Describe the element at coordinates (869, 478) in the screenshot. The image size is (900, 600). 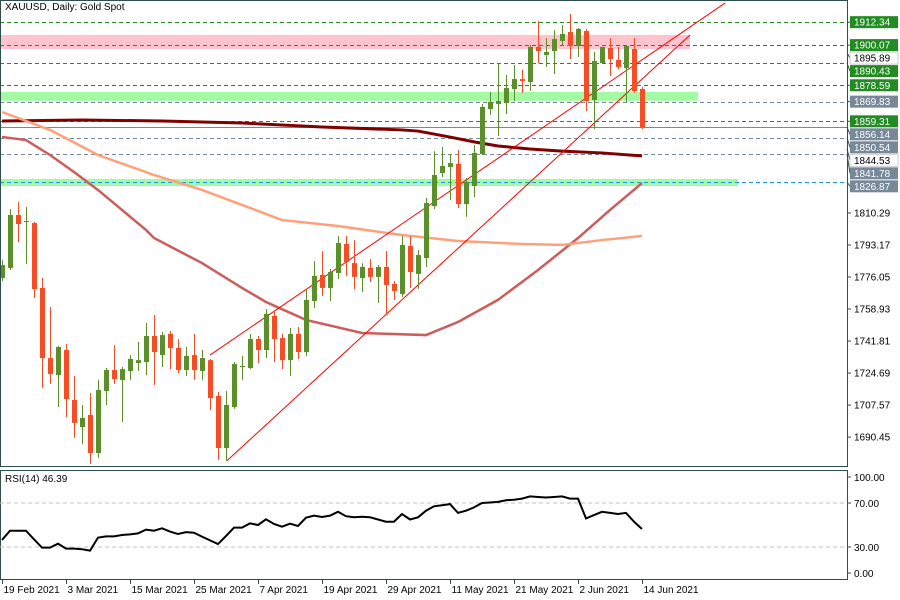
I see `rsi-axis-label: 100.00` at that location.